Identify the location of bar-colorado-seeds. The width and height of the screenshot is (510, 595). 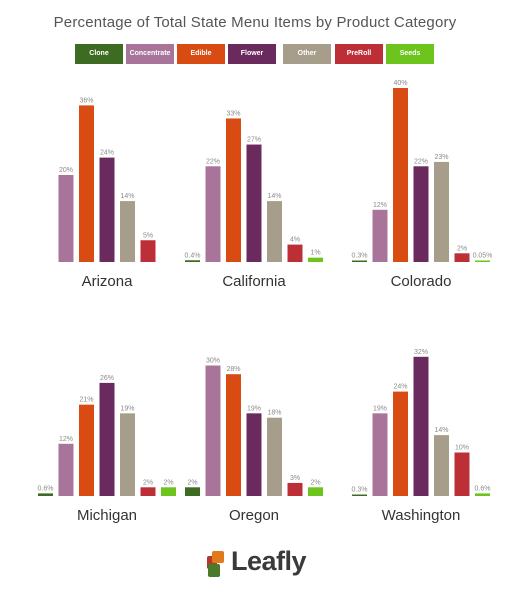
(482, 261).